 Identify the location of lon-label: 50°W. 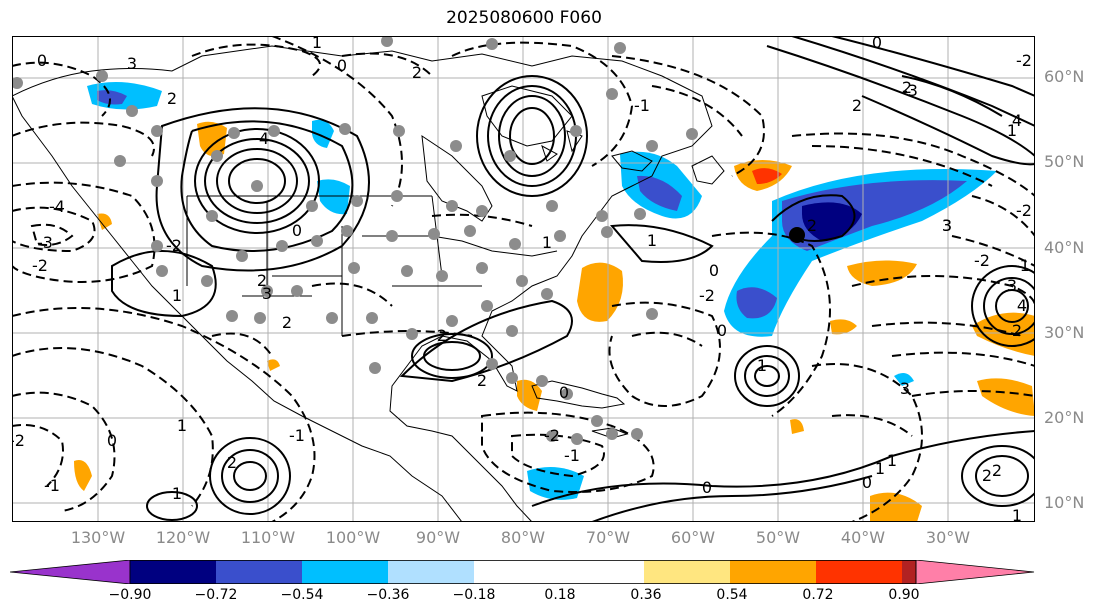
(778, 537).